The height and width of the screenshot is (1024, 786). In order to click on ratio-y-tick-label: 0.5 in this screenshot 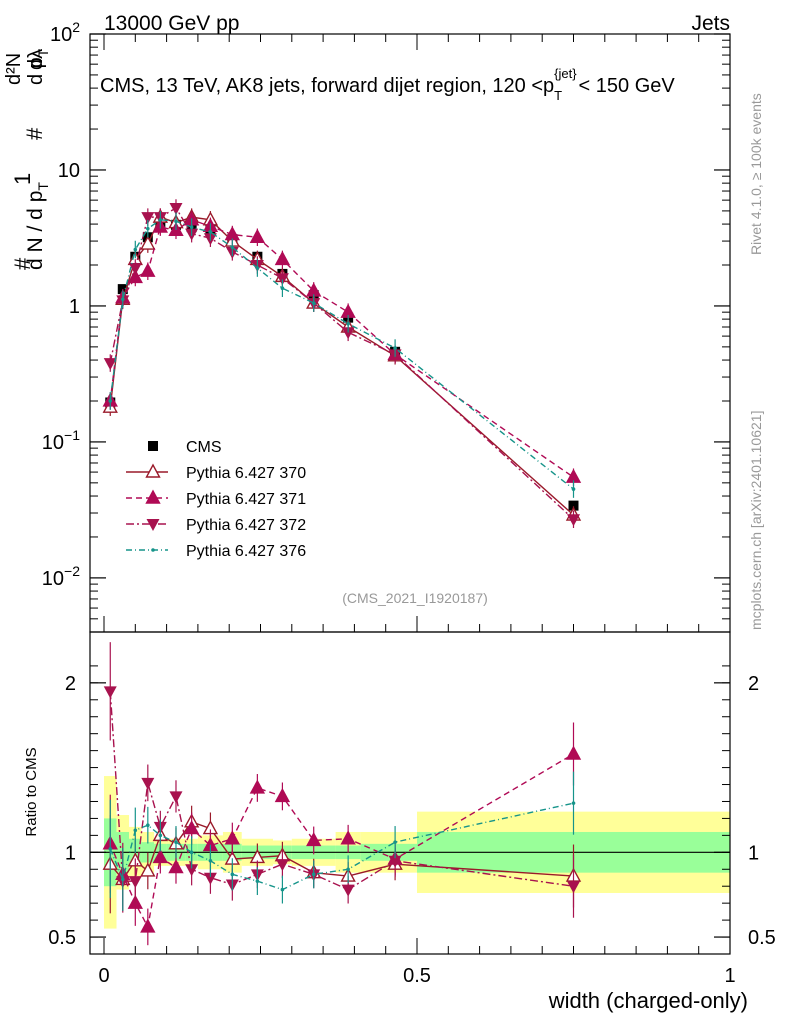, I will do `click(62, 938)`.